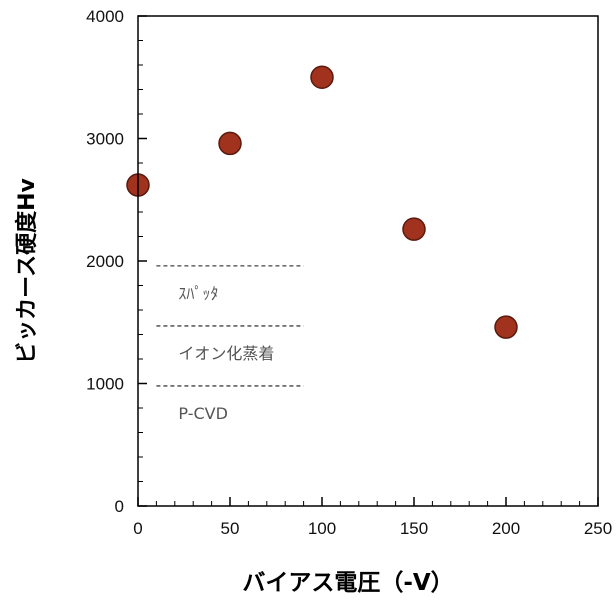 Image resolution: width=616 pixels, height=600 pixels. What do you see at coordinates (27, 271) in the screenshot?
I see `y-axis-title: ビッカース硬度Hv` at bounding box center [27, 271].